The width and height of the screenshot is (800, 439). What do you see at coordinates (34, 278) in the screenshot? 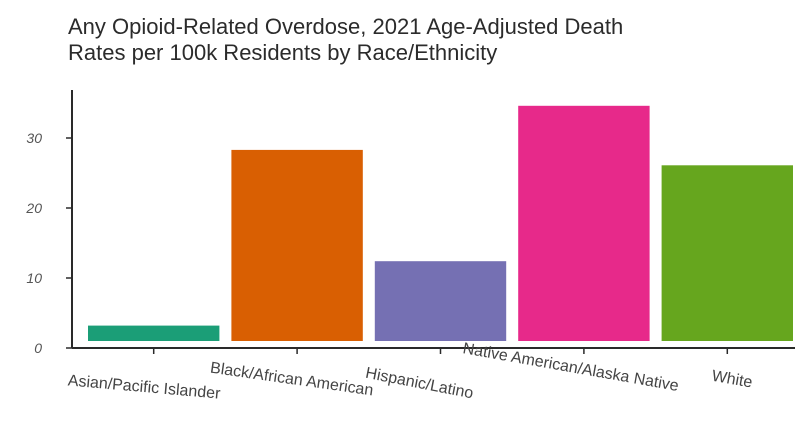
I see `y-tick-label-10: 10` at bounding box center [34, 278].